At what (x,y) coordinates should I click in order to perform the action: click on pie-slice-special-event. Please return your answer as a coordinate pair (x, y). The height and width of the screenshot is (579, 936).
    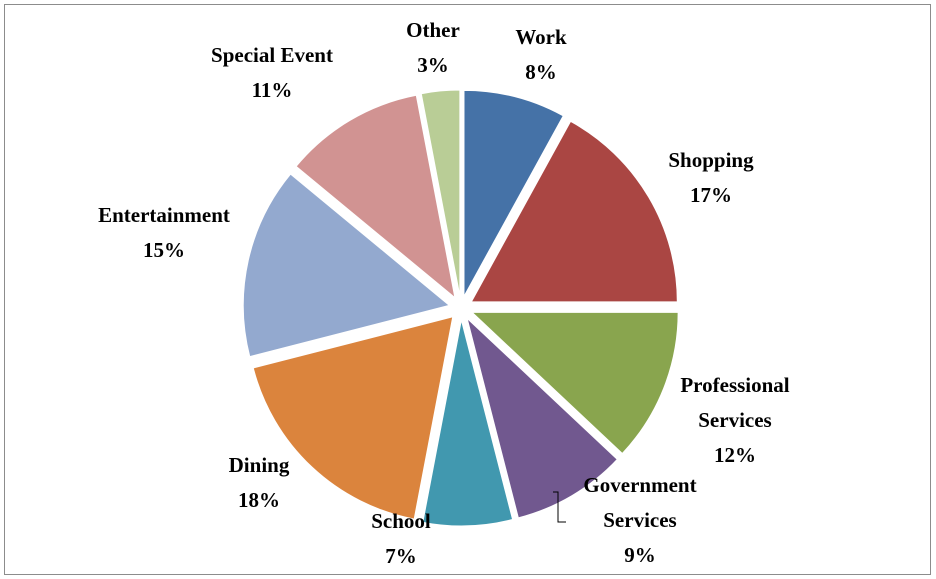
    Looking at the image, I should click on (375, 196).